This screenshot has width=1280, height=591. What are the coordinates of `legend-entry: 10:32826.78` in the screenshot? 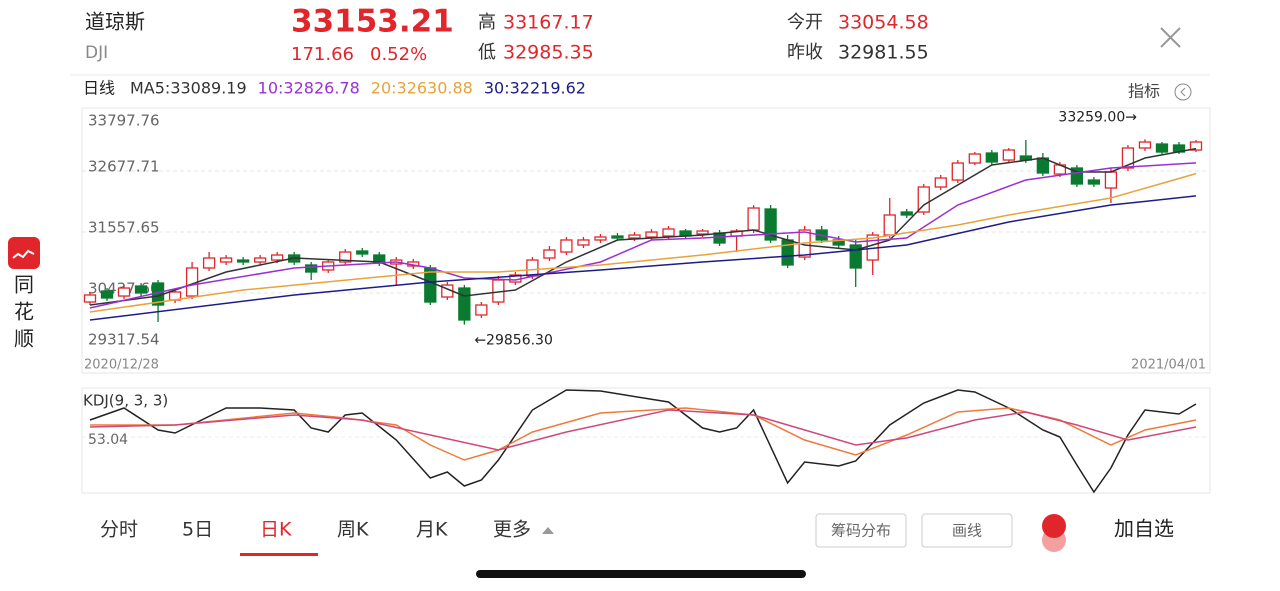 It's located at (309, 88).